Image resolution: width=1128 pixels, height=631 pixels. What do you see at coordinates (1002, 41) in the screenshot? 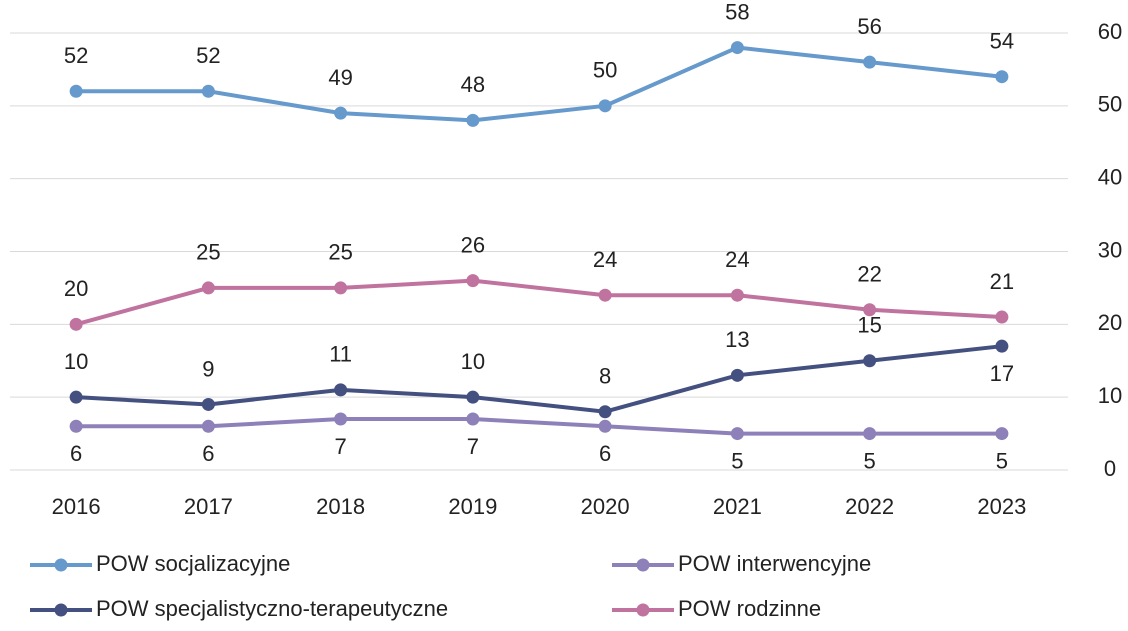
I see `data-label: 54` at bounding box center [1002, 41].